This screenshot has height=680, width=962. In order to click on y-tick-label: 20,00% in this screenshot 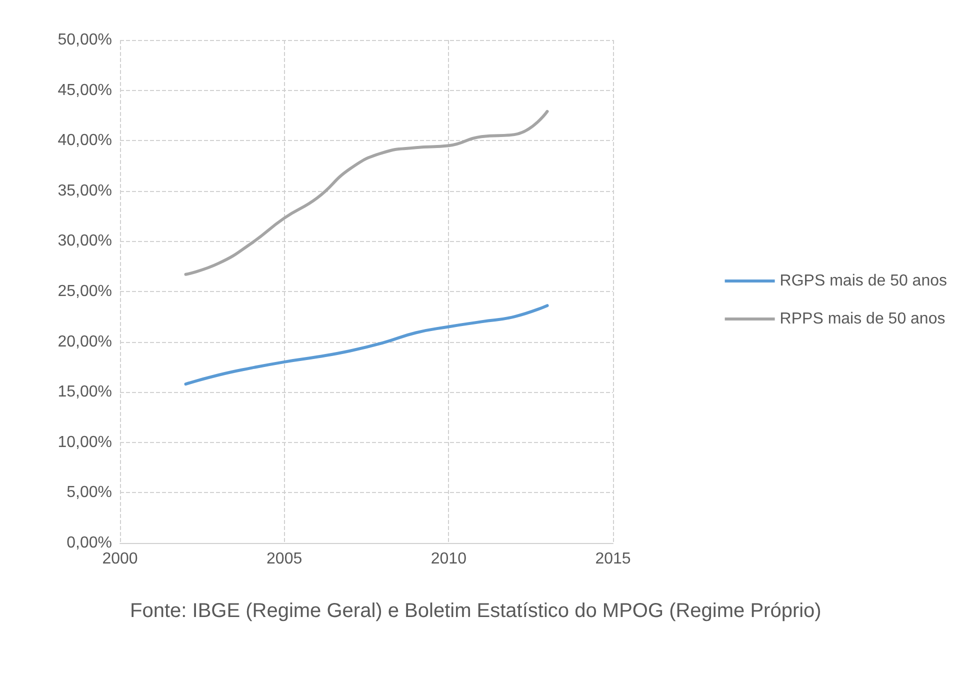, I will do `click(85, 341)`.